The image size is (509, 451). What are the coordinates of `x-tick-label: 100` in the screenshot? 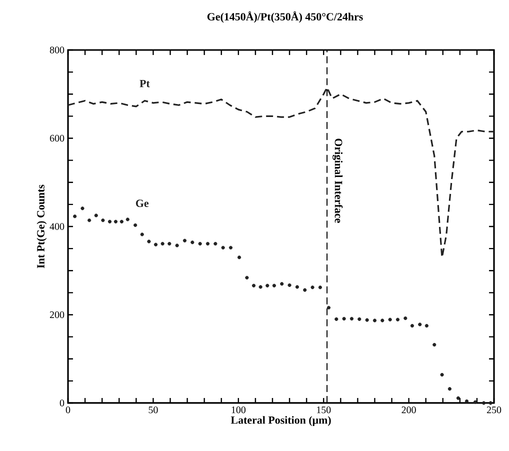 It's located at (239, 410).